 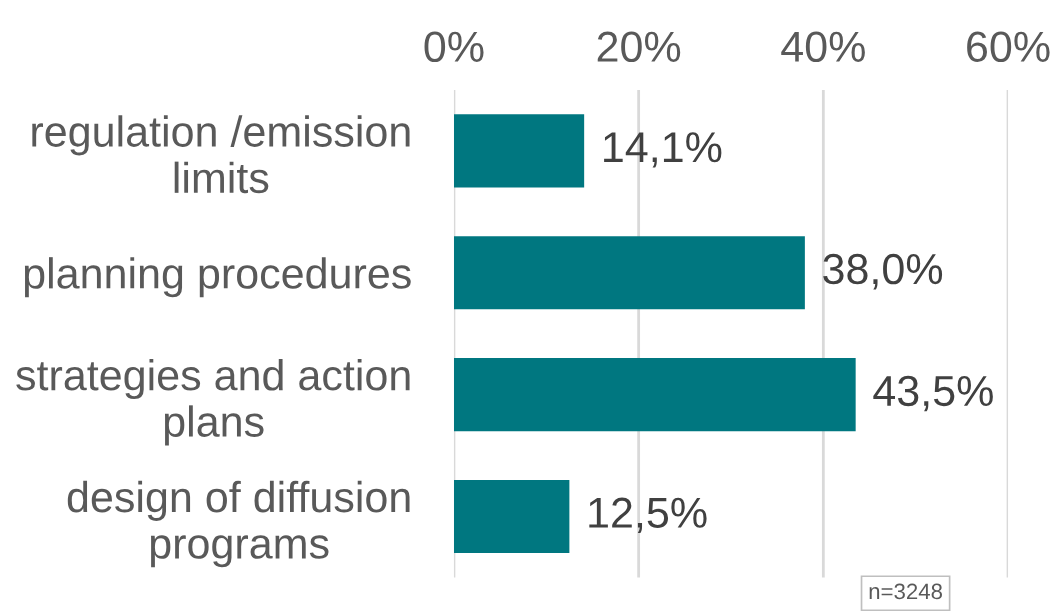 I want to click on y-tick-label: planning procedures, so click(x=217, y=277).